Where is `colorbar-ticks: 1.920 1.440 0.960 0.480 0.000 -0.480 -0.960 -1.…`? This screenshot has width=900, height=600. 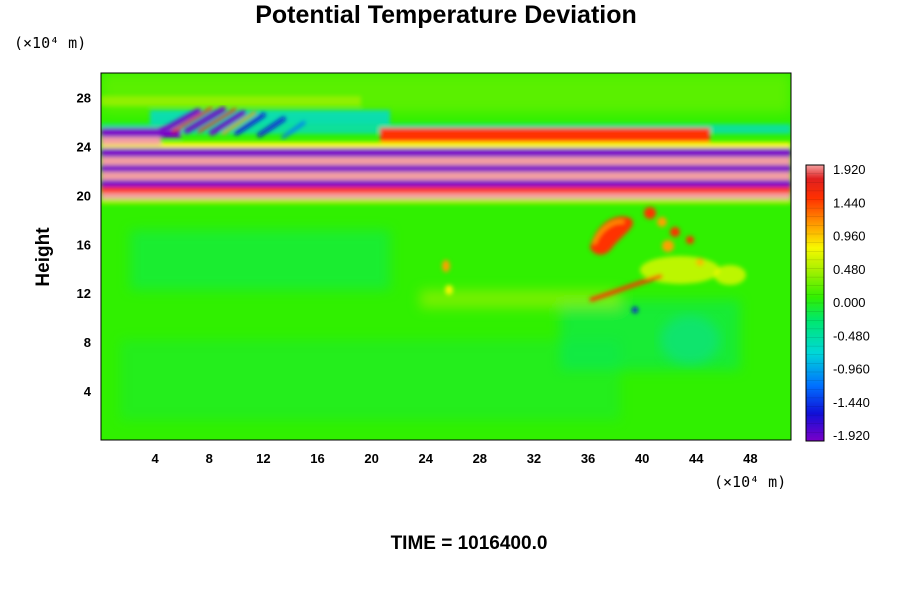
colorbar-ticks: 1.920 1.440 0.960 0.480 0.000 -0.480 -0.960 -1.… is located at coordinates (851, 302).